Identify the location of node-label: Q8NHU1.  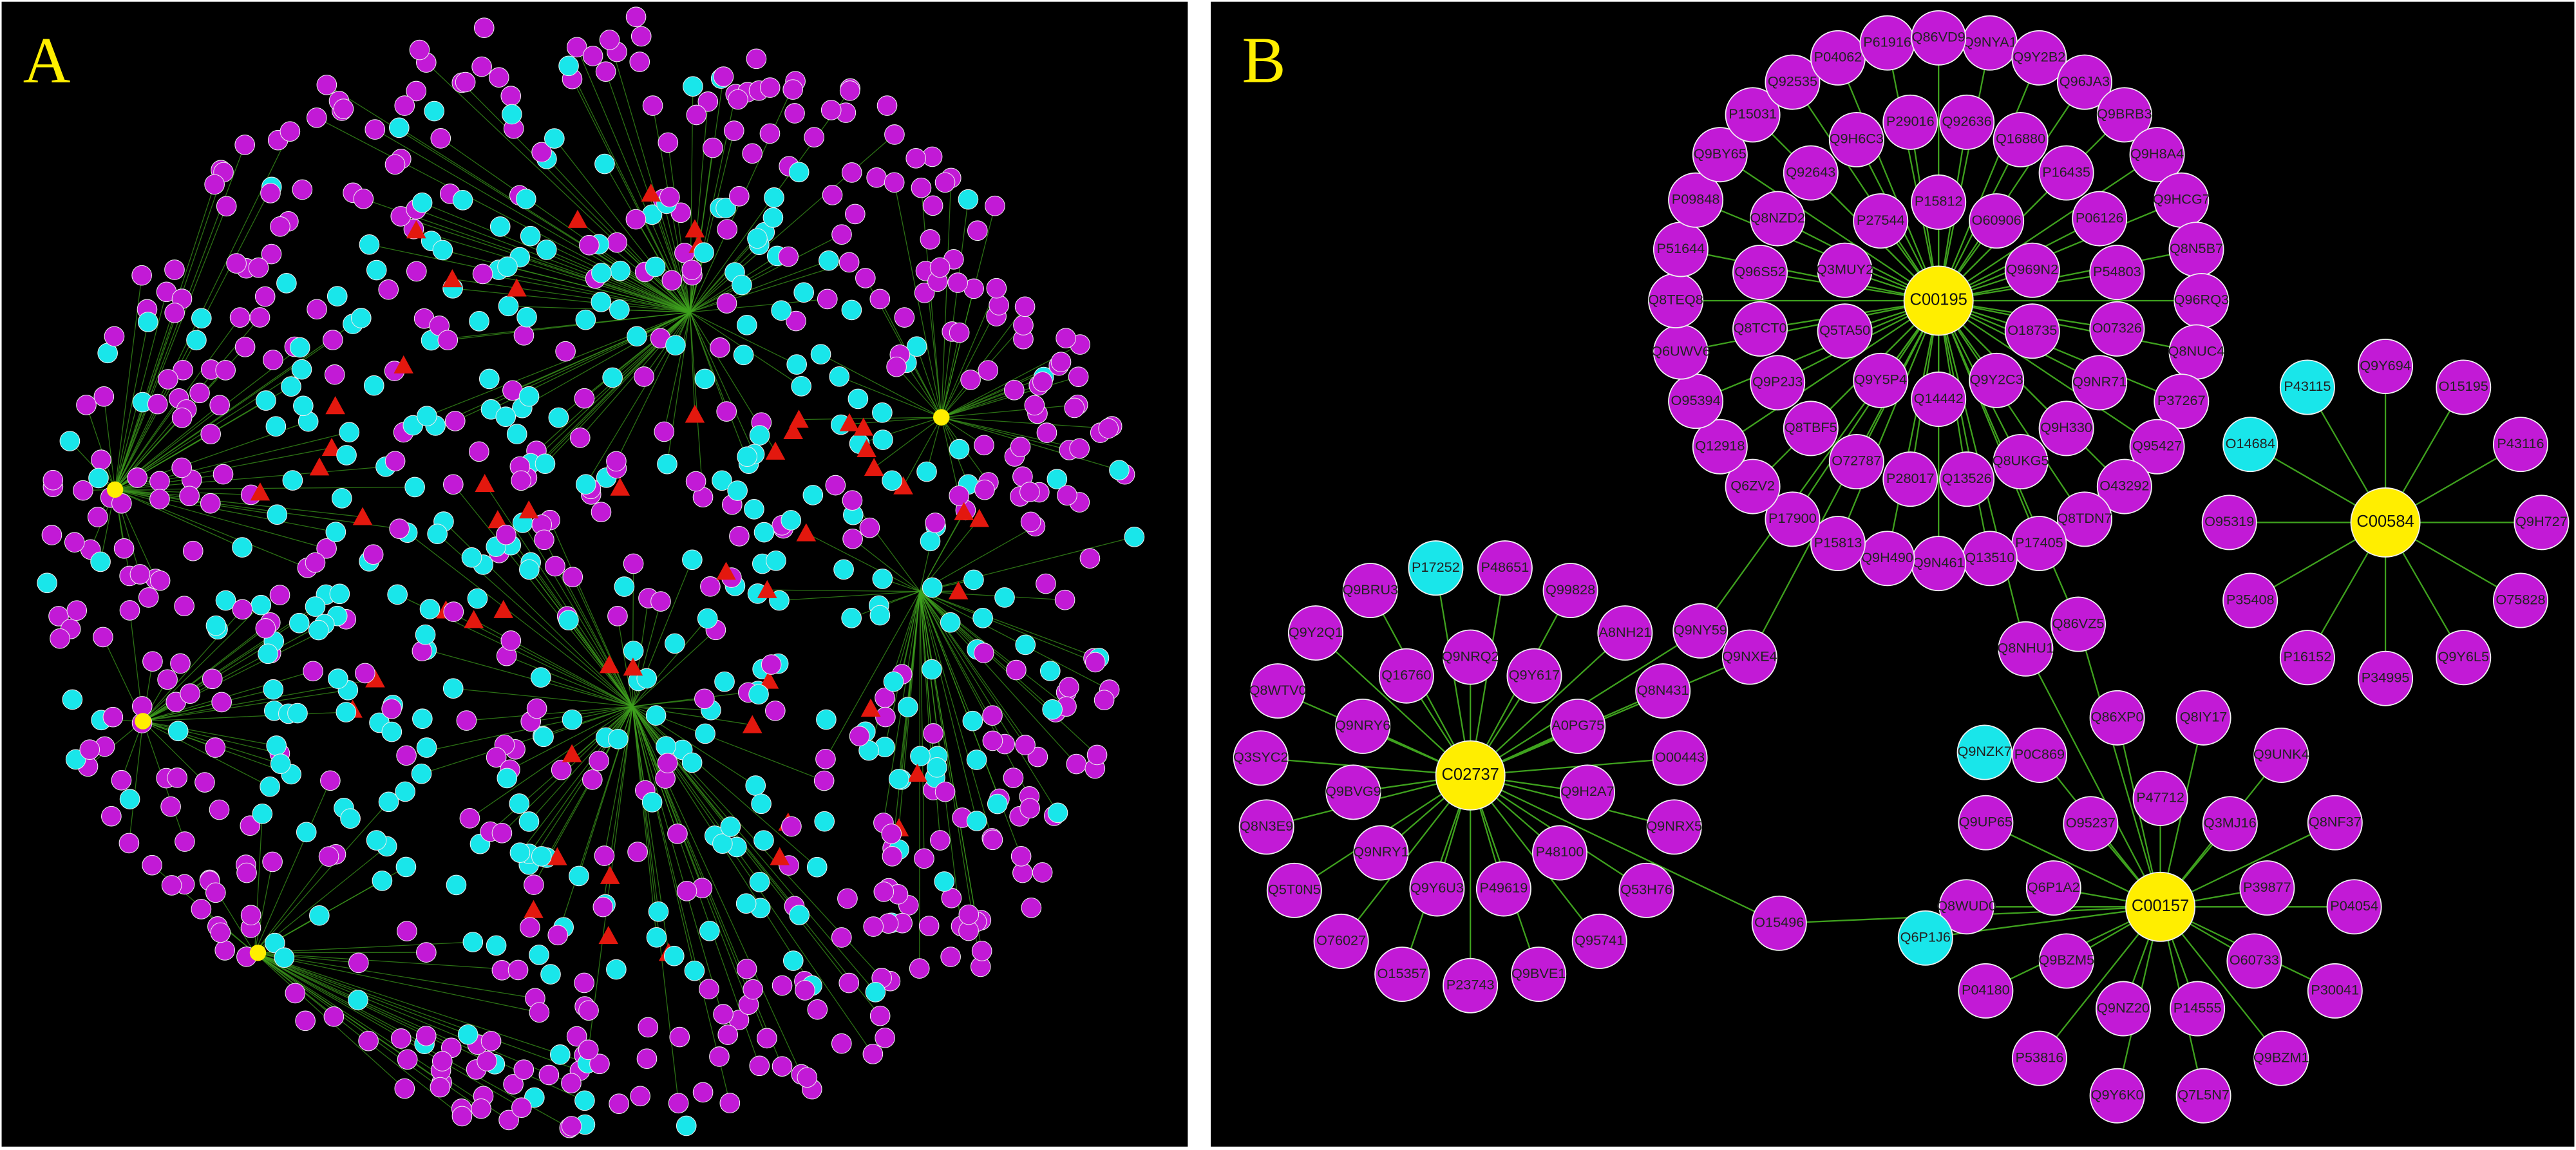
(2026, 648).